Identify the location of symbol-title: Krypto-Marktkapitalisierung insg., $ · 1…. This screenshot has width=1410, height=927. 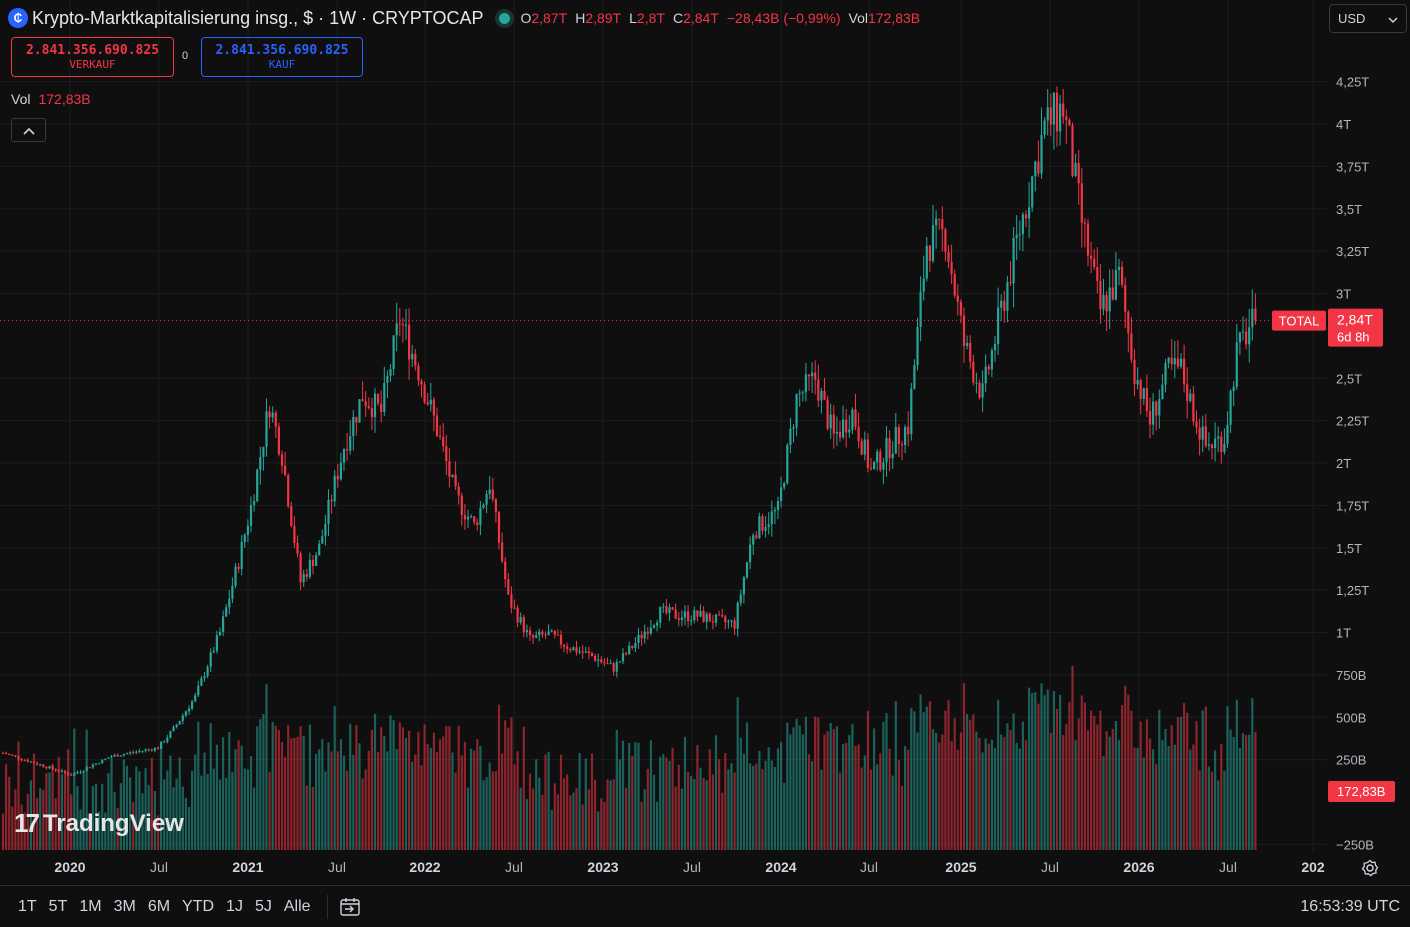
(258, 17).